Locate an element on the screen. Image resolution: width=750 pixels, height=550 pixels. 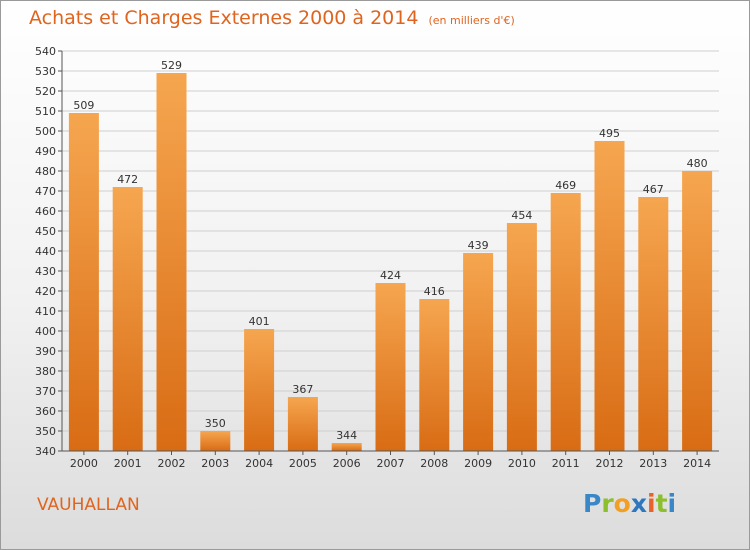
logo-letter: t is located at coordinates (661, 503).